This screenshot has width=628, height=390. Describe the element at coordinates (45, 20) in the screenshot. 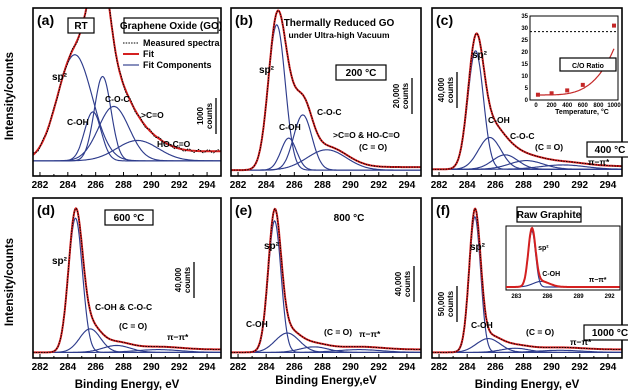

I see `panel-label: (a)` at that location.